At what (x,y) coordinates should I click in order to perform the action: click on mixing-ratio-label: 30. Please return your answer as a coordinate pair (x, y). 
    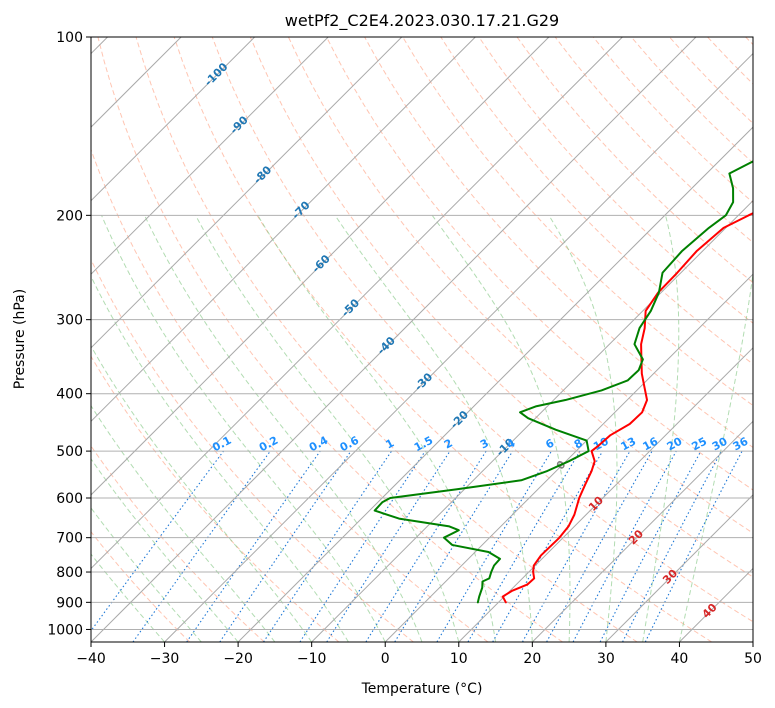
    Looking at the image, I should click on (720, 444).